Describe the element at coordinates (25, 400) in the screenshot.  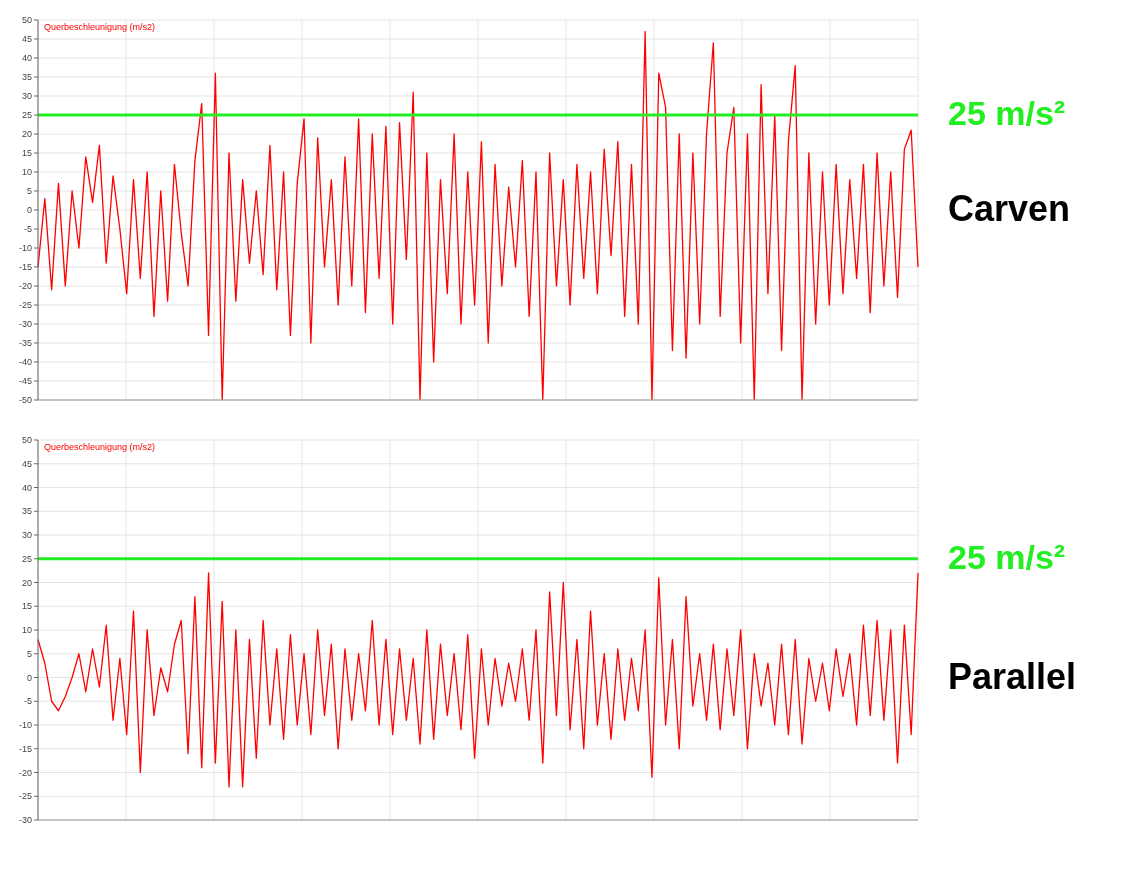
I see `y-tick-label: -50` at that location.